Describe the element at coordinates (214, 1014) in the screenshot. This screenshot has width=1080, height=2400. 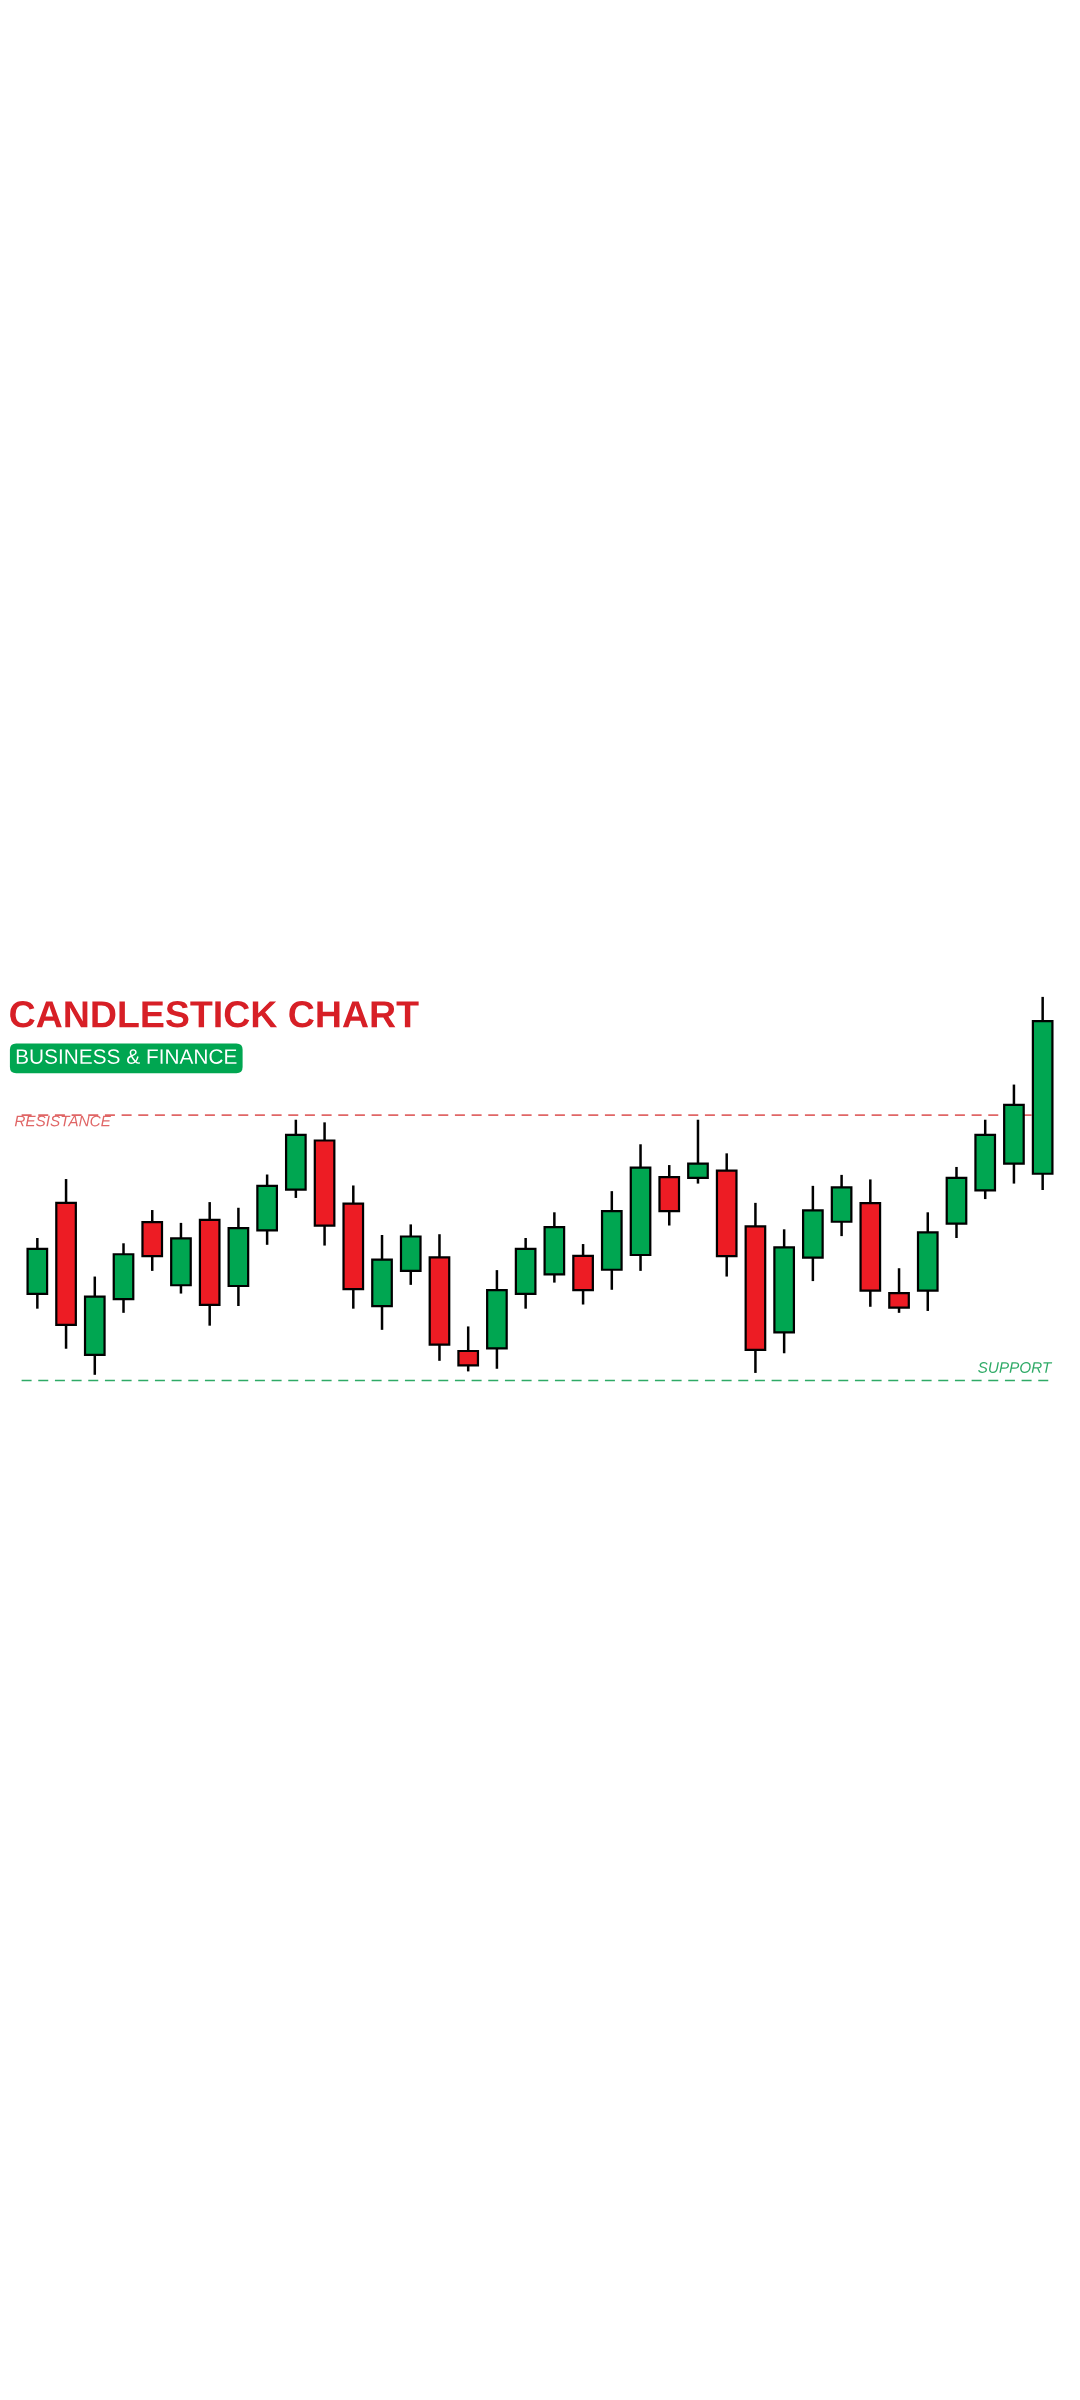
I see `chart-title: CANDLESTICK CHART` at that location.